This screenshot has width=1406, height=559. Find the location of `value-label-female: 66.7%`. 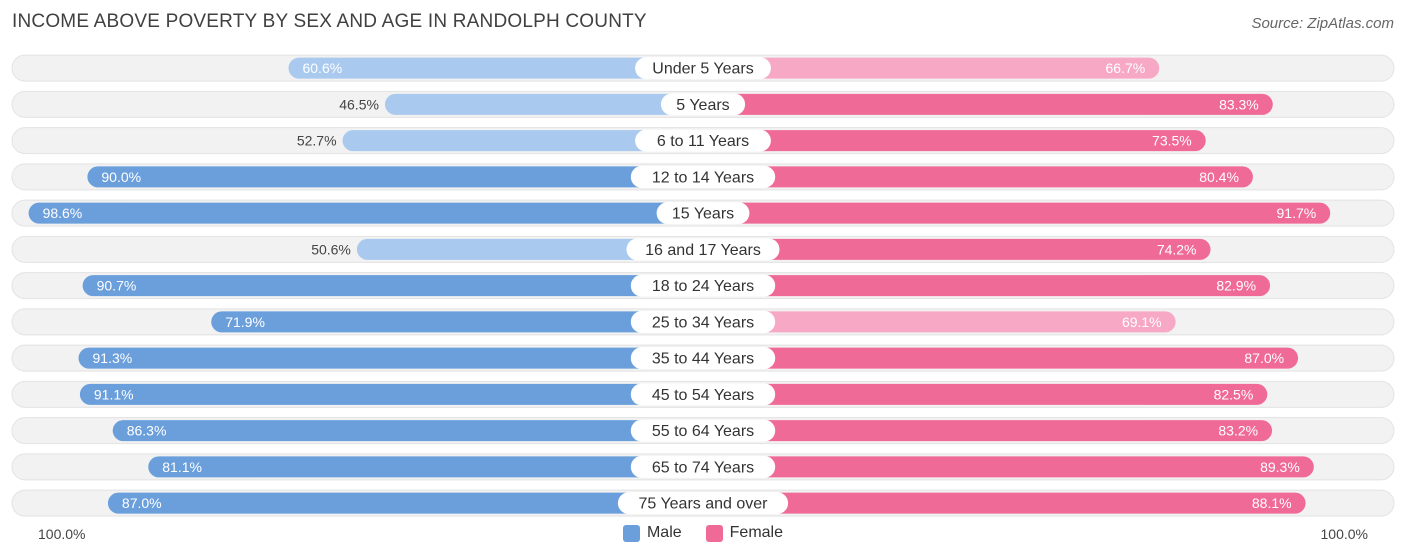

value-label-female: 66.7% is located at coordinates (1126, 68).